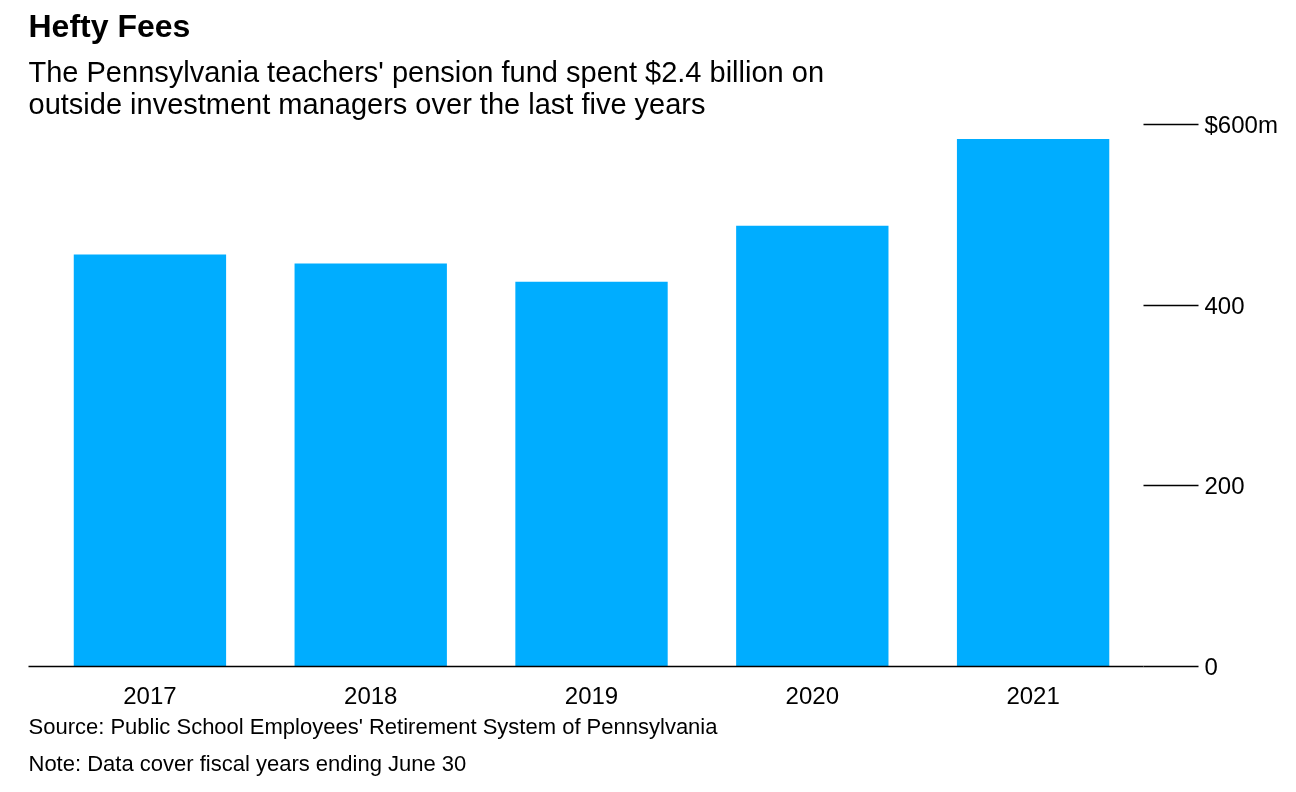  I want to click on source-note: Source: Public School Employees' Retirement System of Pennsylvania, so click(373, 726).